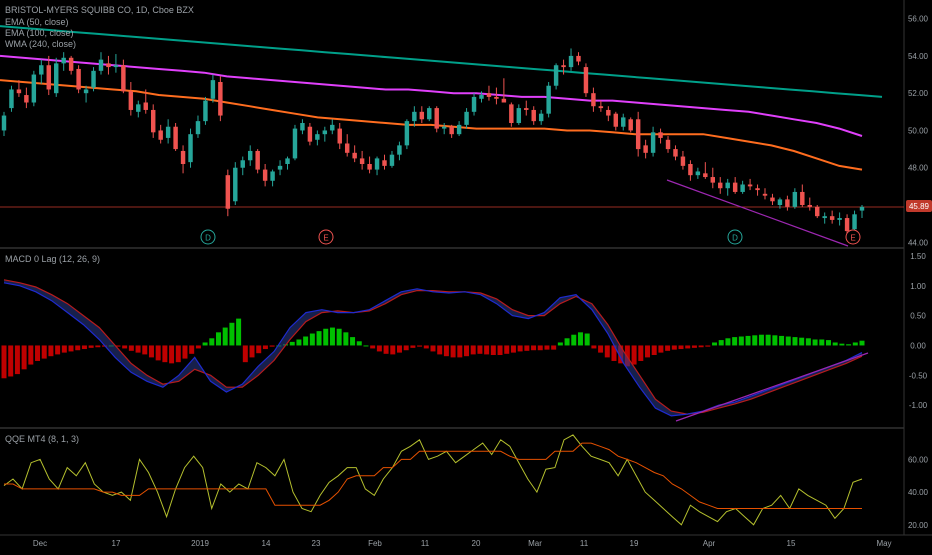  What do you see at coordinates (433, 475) in the screenshot?
I see `qqe-slow-line` at bounding box center [433, 475].